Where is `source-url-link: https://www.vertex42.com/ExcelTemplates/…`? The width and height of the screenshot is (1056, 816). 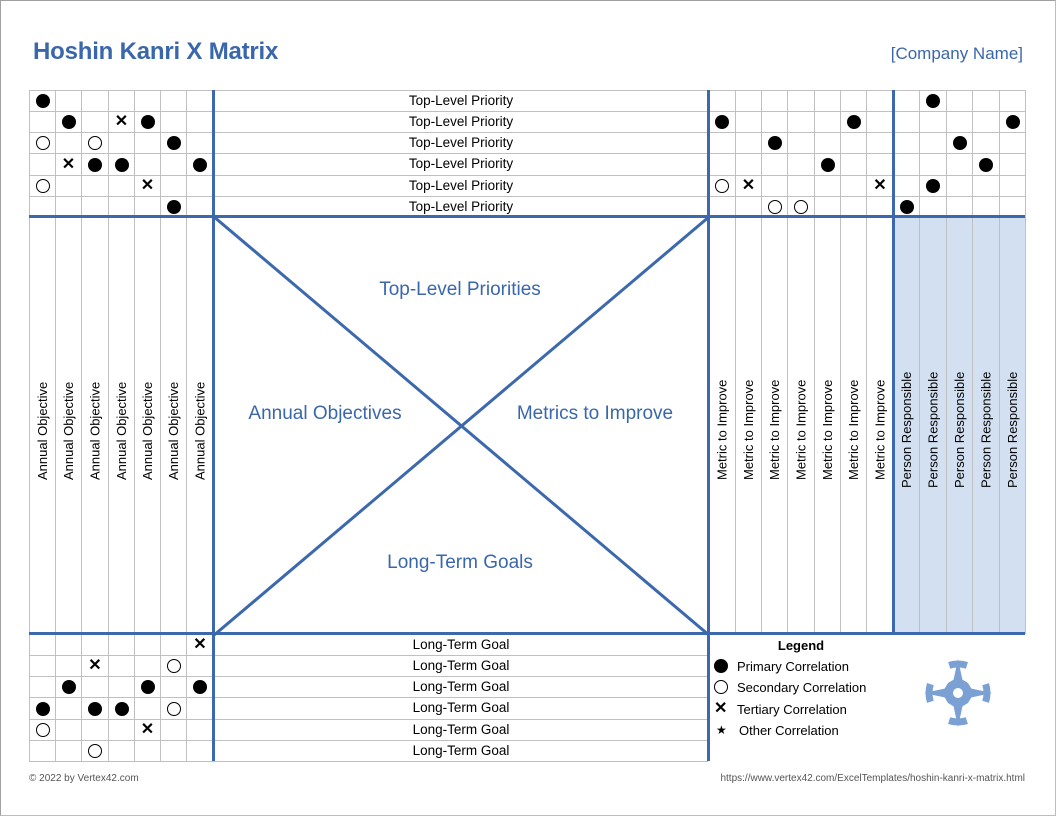
source-url-link: https://www.vertex42.com/ExcelTemplates/… is located at coordinates (872, 778).